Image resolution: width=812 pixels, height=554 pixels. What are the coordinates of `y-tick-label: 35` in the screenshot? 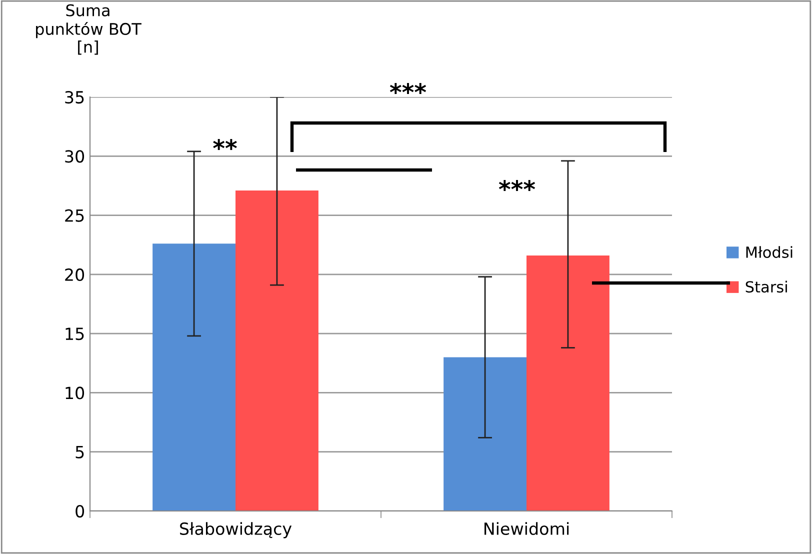 It's located at (74, 97).